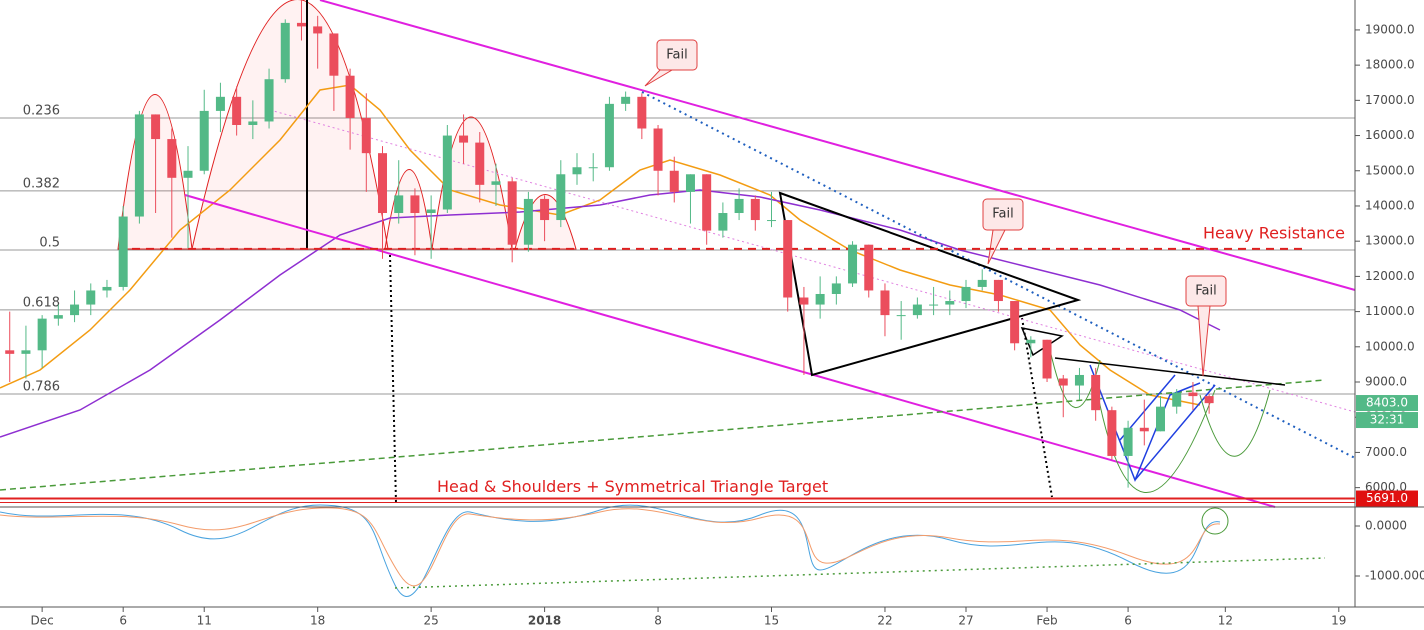 Image resolution: width=1424 pixels, height=630 pixels. What do you see at coordinates (1390, 241) in the screenshot?
I see `y-tick-label: 13000.0` at bounding box center [1390, 241].